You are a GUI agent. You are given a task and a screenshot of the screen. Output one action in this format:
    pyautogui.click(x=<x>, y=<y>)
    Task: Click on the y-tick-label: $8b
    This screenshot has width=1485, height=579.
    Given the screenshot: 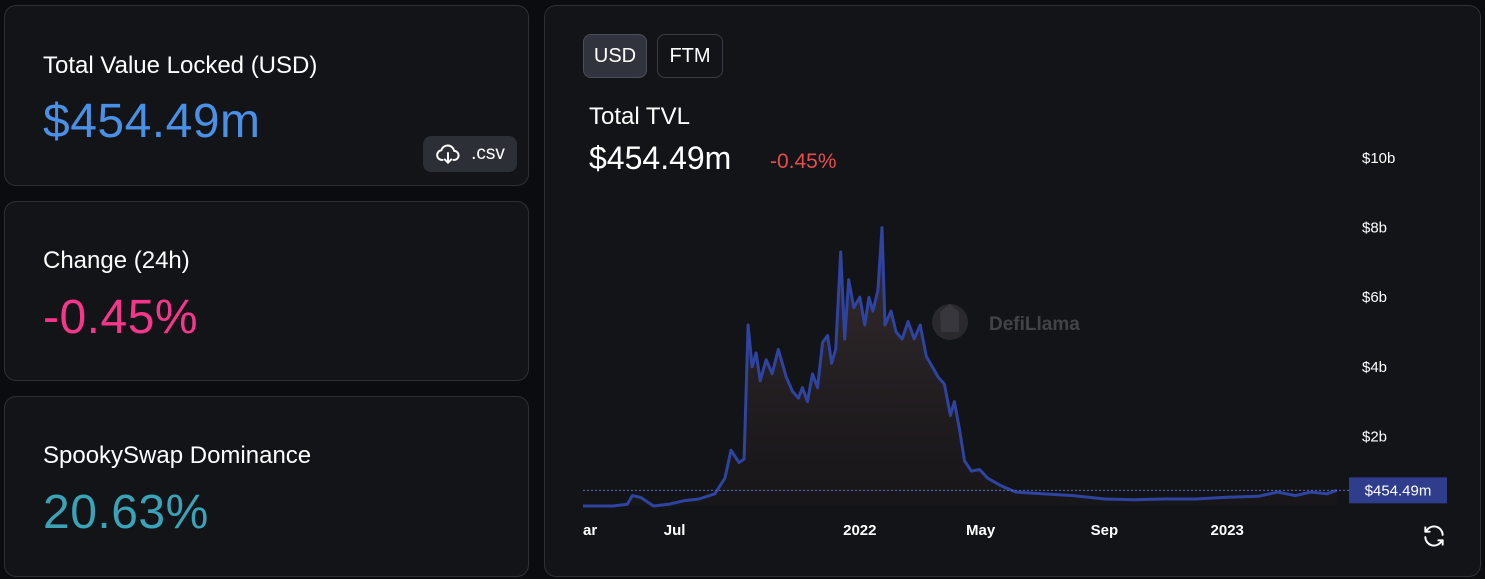 What is the action you would take?
    pyautogui.click(x=1374, y=228)
    